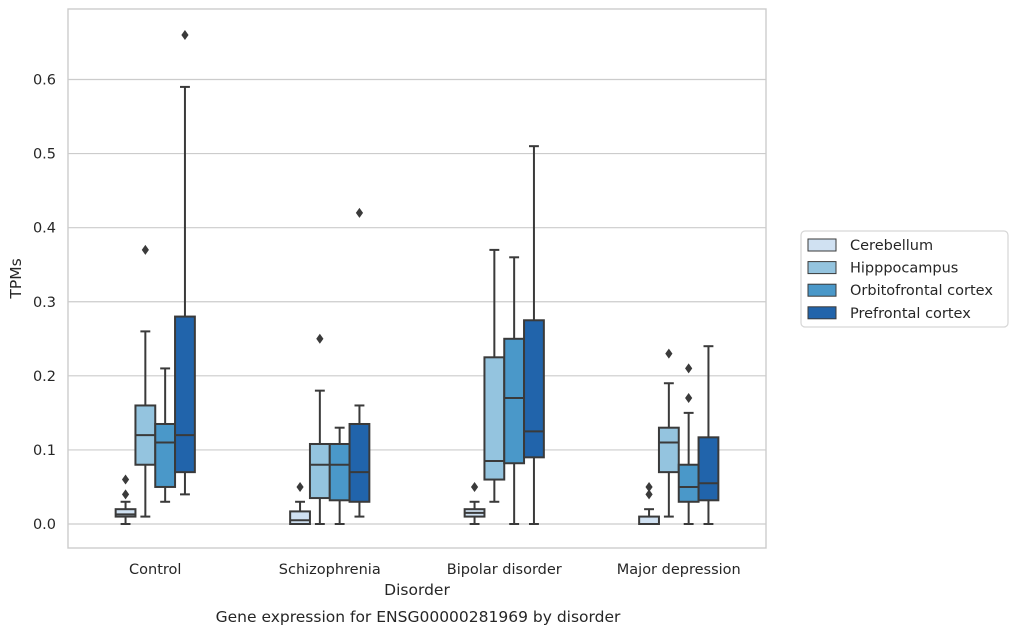  I want to click on legend-label: Cerebellum, so click(891, 246).